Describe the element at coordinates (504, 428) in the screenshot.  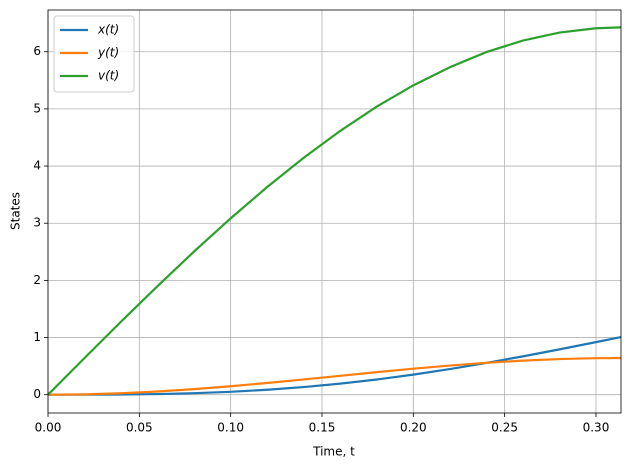
I see `x-tick-label: 0.25` at that location.